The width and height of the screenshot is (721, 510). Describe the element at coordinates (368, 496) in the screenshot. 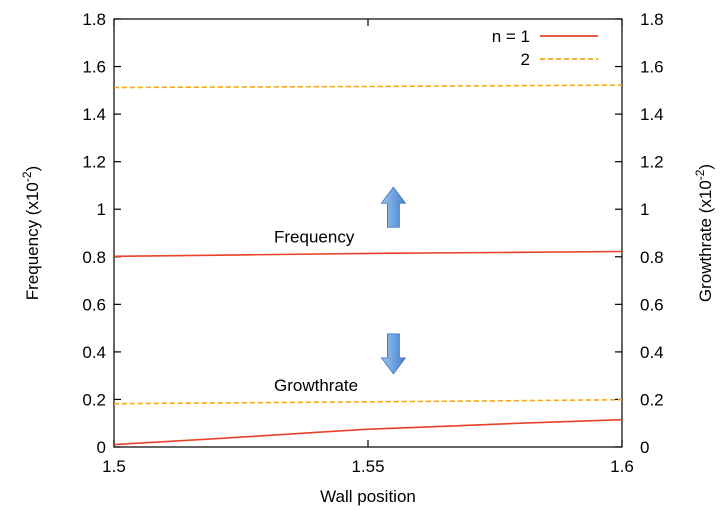

I see `x-axis-title: Wall position` at that location.